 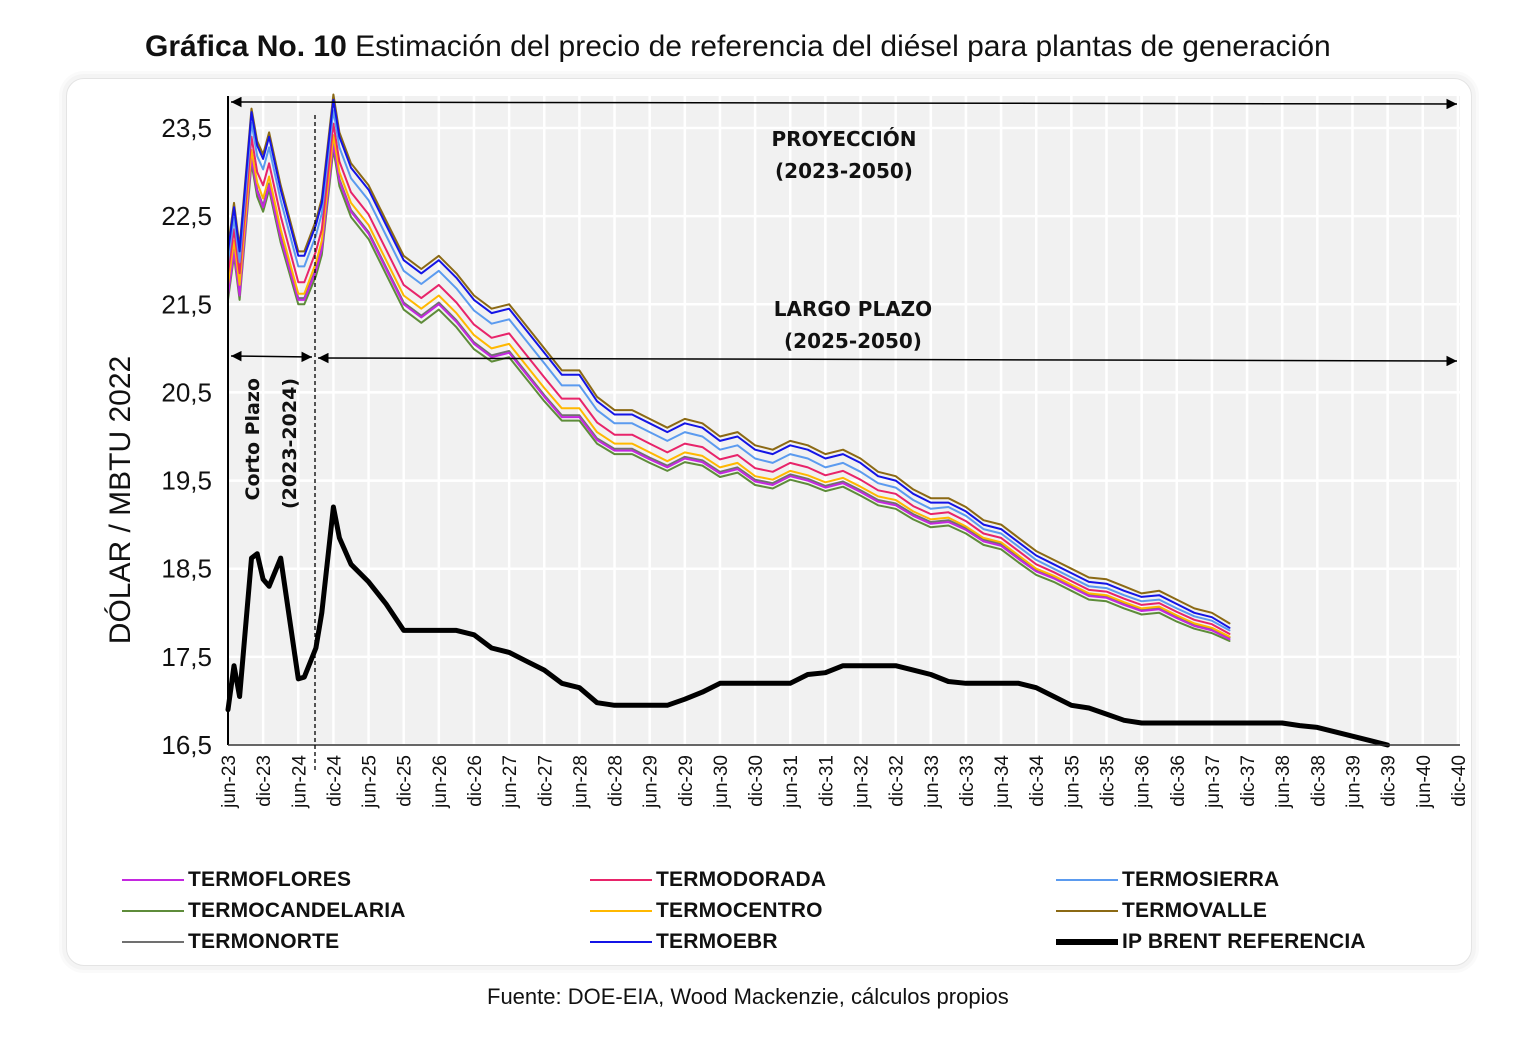 What do you see at coordinates (1248, 781) in the screenshot?
I see `x-tick-label: dic-37` at bounding box center [1248, 781].